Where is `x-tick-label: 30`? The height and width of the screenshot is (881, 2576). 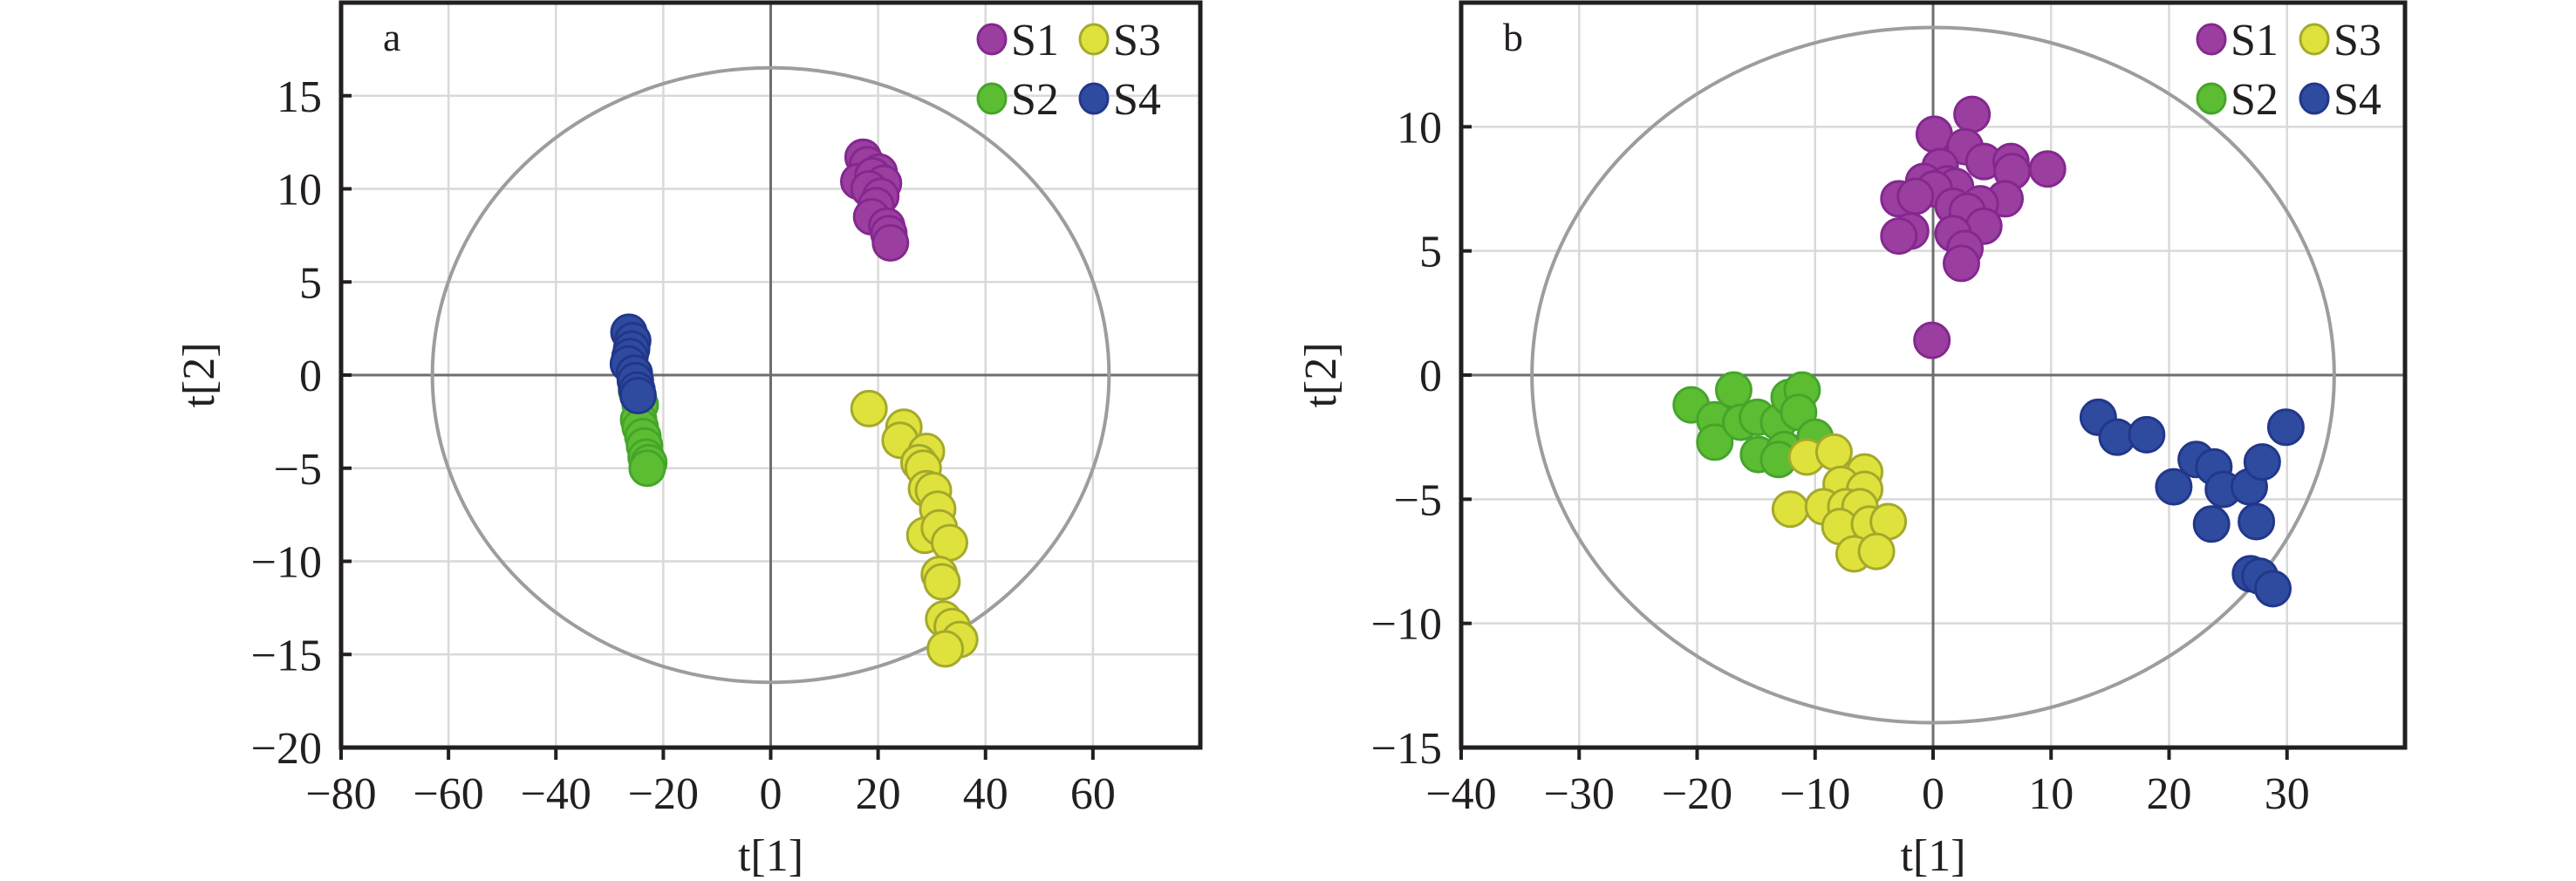 x-tick-label: 30 is located at coordinates (2287, 794).